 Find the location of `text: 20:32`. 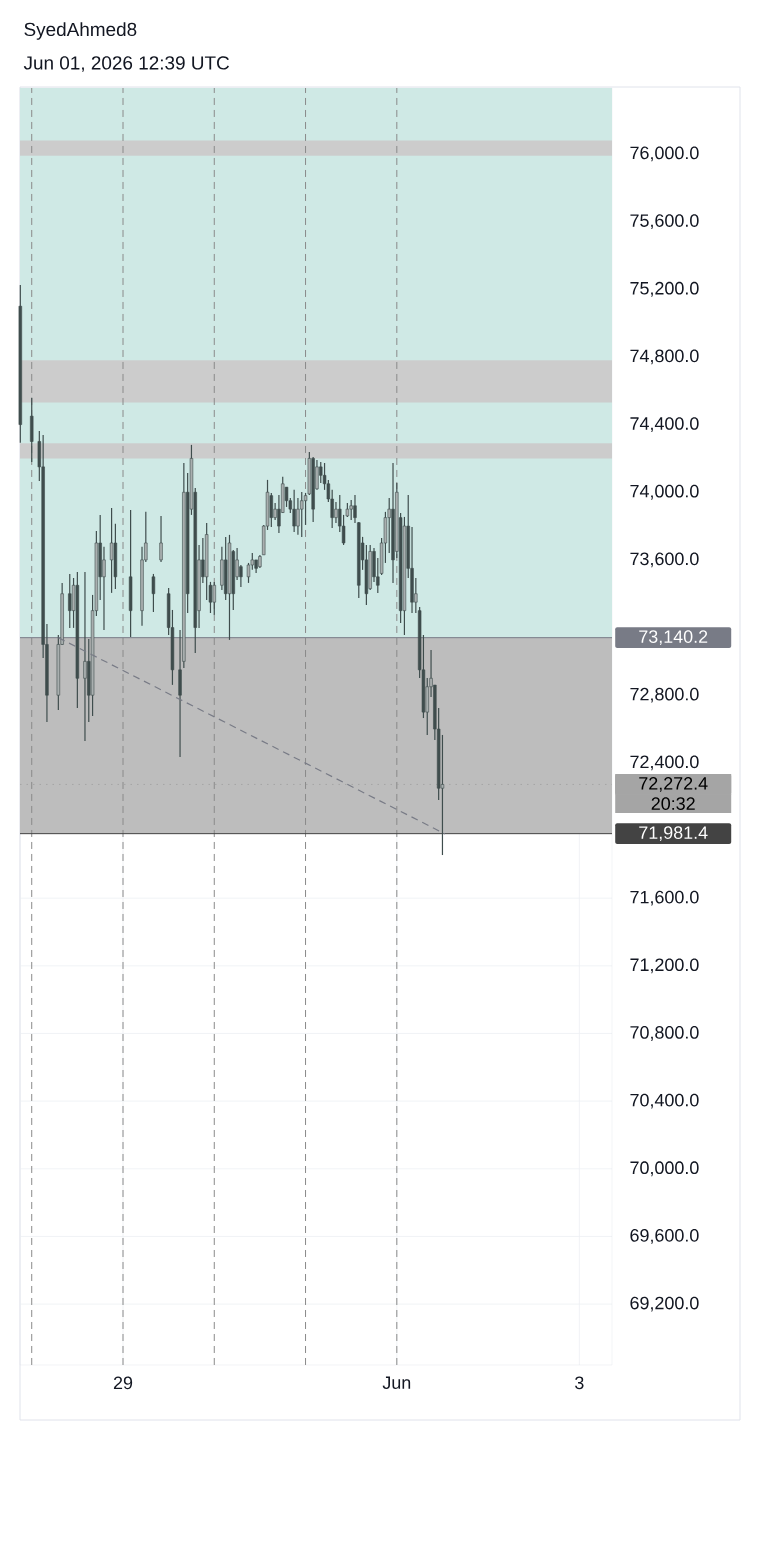

text: 20:32 is located at coordinates (673, 803).